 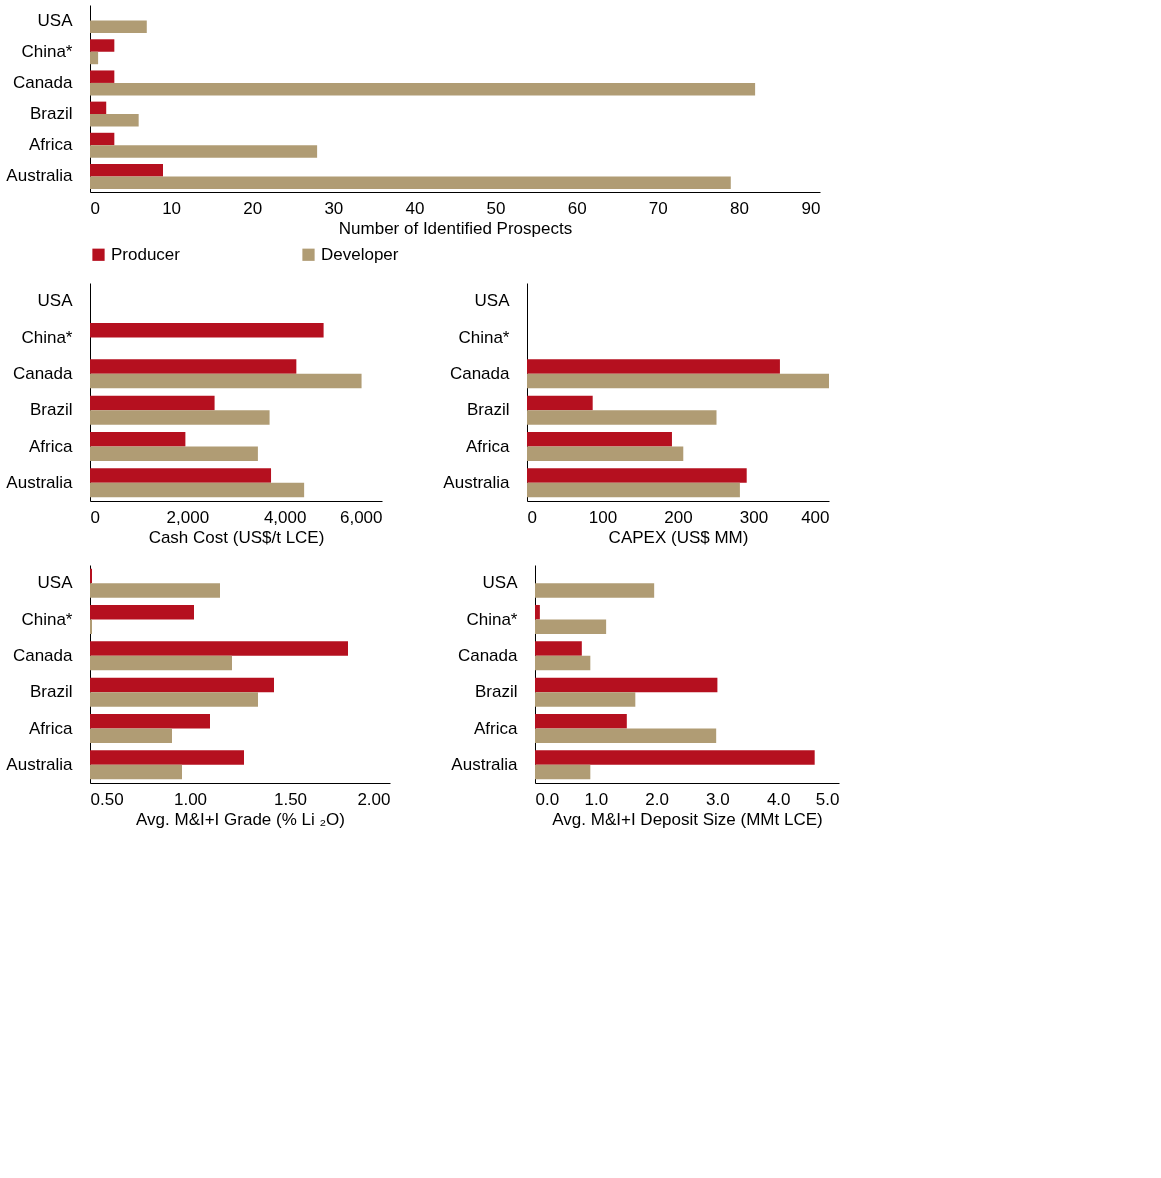 What do you see at coordinates (374, 799) in the screenshot?
I see `x-tick-label: 2.00` at bounding box center [374, 799].